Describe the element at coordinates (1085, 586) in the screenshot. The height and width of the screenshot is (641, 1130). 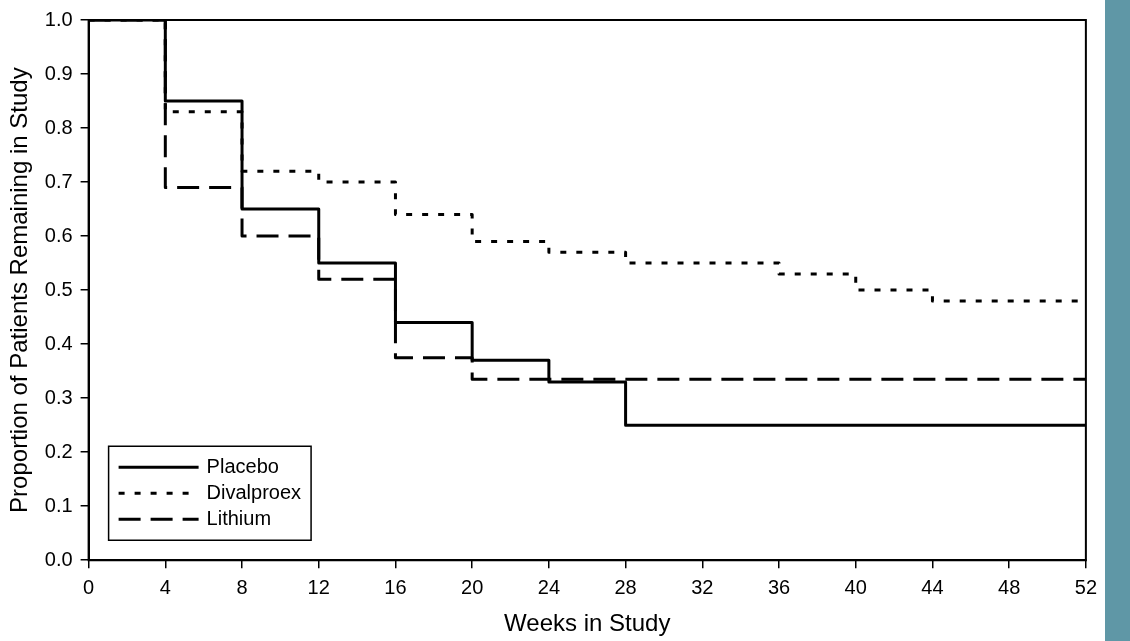
I see `x-tick-label: 52` at that location.